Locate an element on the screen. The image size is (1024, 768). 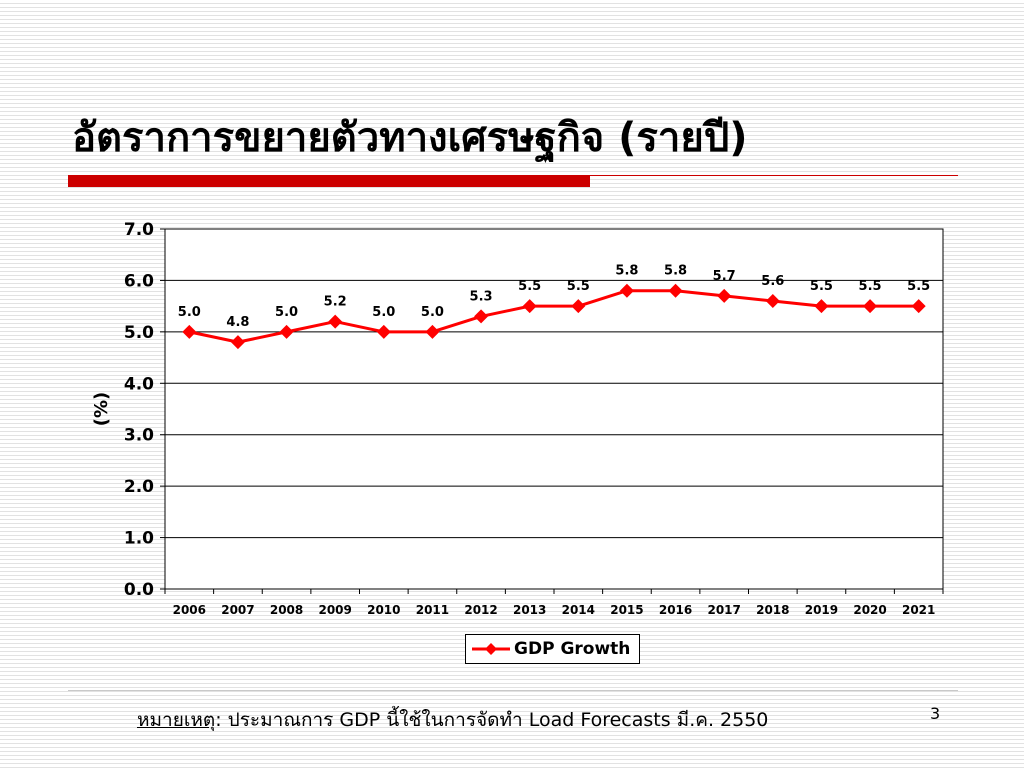
y-tick-label: 4.0 is located at coordinates (139, 384).